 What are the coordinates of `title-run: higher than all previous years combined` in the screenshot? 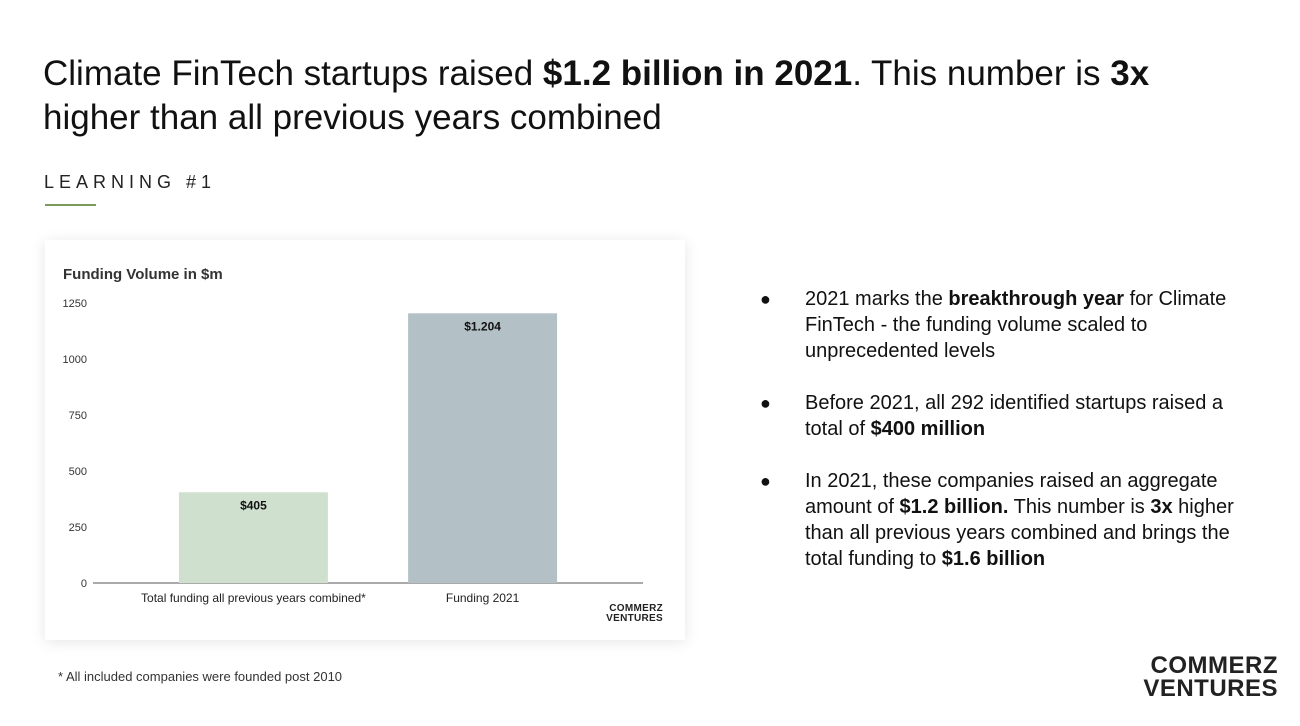 It's located at (352, 117).